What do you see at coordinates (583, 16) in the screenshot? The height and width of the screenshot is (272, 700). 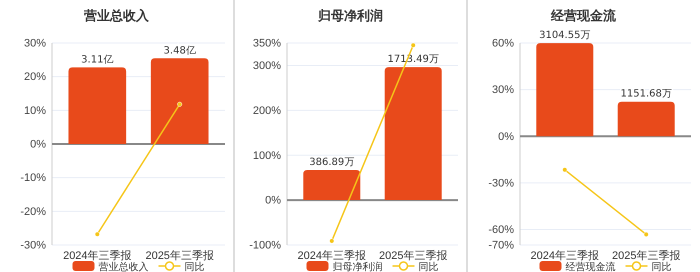 I see `chart-title: 经营现金流` at bounding box center [583, 16].